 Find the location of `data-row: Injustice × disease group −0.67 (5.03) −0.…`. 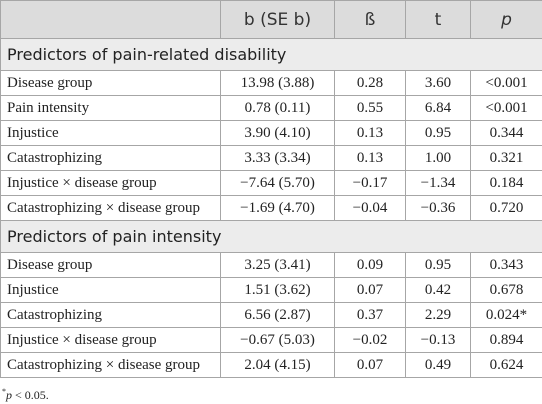

data-row: Injustice × disease group −0.67 (5.03) −0.… is located at coordinates (271, 340).